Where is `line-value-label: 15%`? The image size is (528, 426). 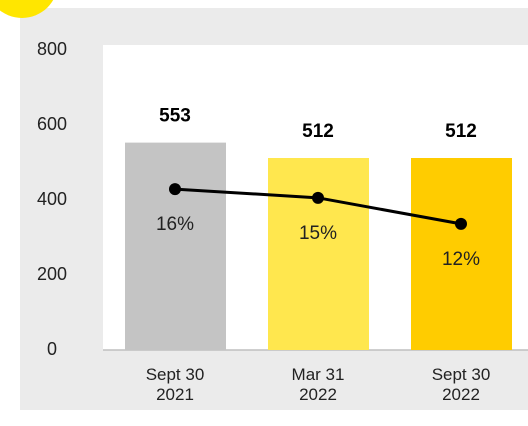 line-value-label: 15% is located at coordinates (318, 233).